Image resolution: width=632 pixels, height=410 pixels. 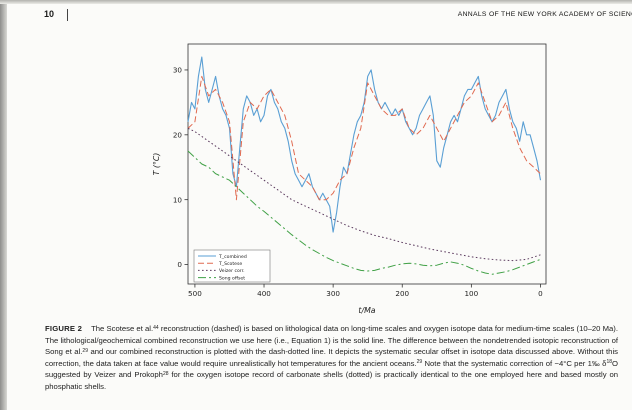 I want to click on citation-superscript: 18, so click(x=609, y=362).